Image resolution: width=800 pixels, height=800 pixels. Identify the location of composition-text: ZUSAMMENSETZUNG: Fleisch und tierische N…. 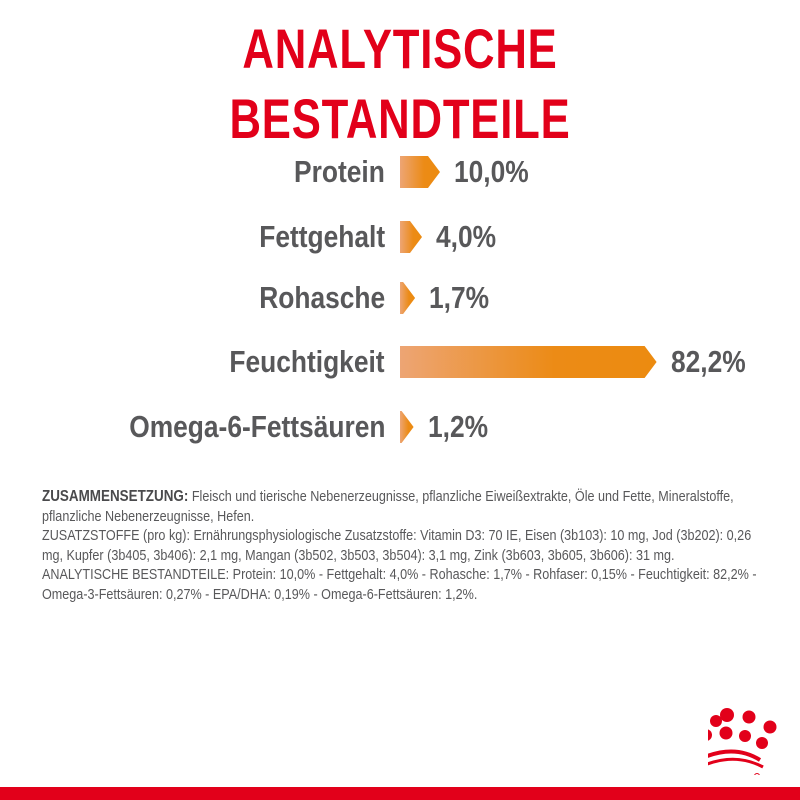
(407, 545).